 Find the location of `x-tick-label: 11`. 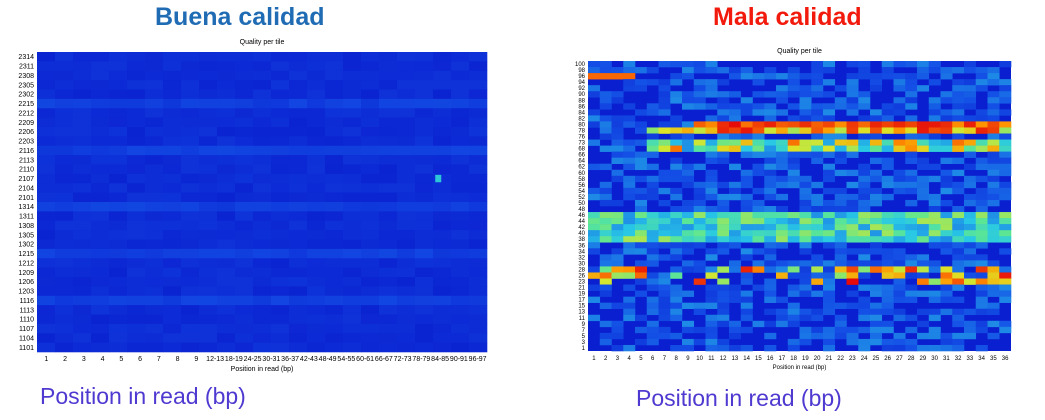

x-tick-label: 11 is located at coordinates (711, 359).